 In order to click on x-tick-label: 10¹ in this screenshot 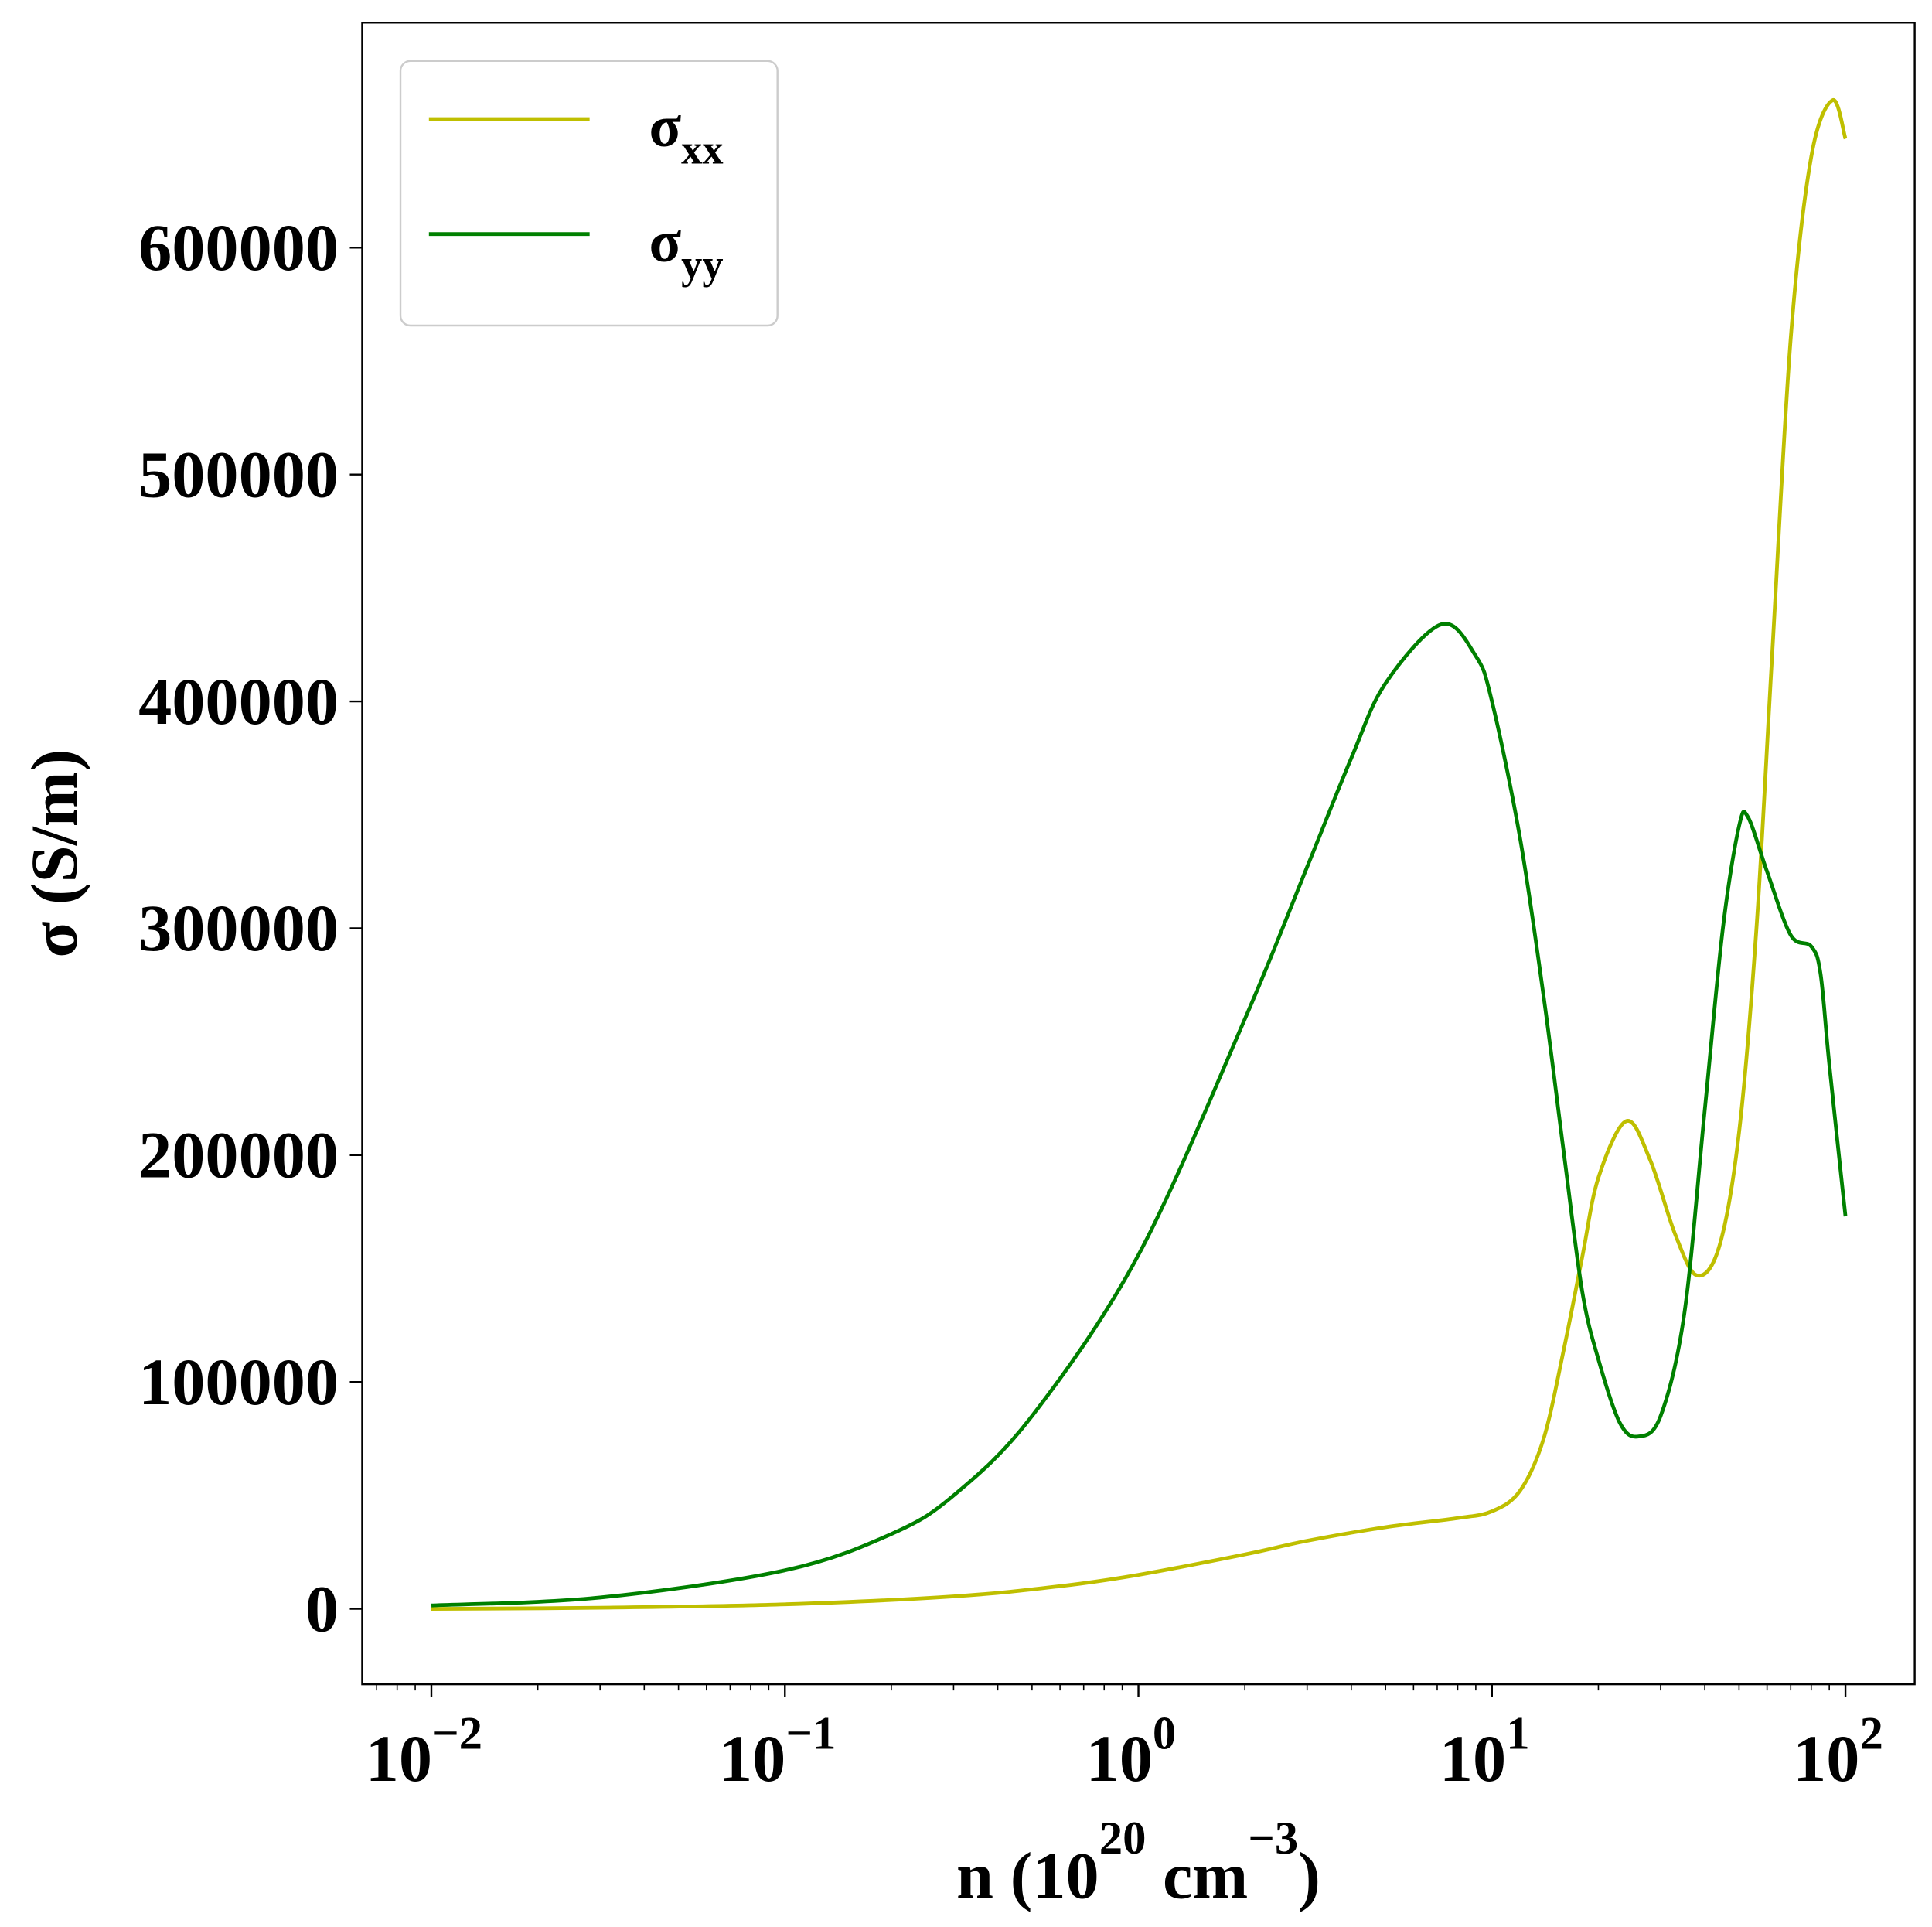, I will do `click(1485, 1751)`.